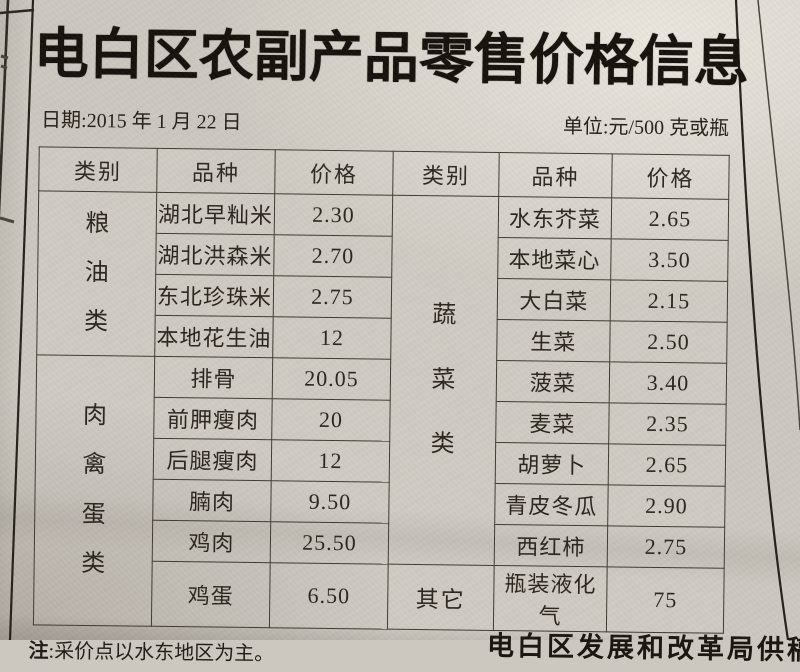  What do you see at coordinates (552, 422) in the screenshot?
I see `item-name-cell: 麦菜` at bounding box center [552, 422].